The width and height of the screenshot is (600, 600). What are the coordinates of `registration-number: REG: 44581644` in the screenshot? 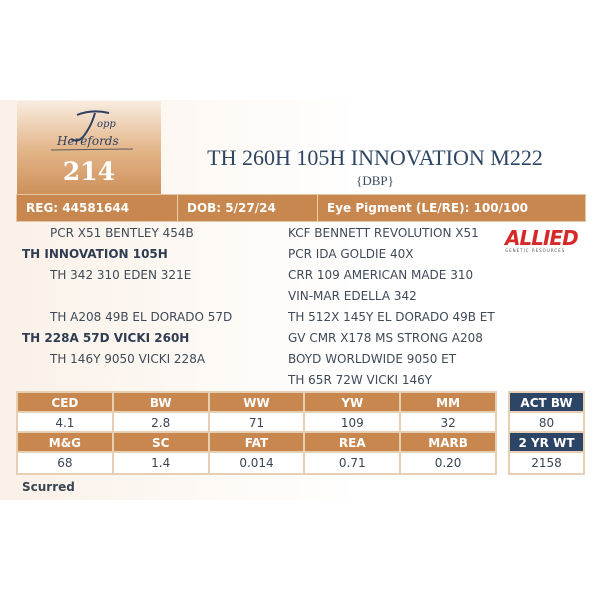 It's located at (97, 208).